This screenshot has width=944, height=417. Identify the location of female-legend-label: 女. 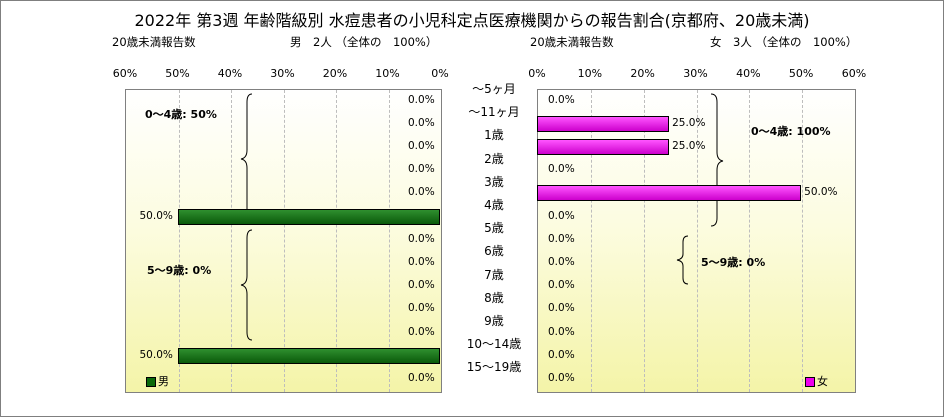
(822, 381).